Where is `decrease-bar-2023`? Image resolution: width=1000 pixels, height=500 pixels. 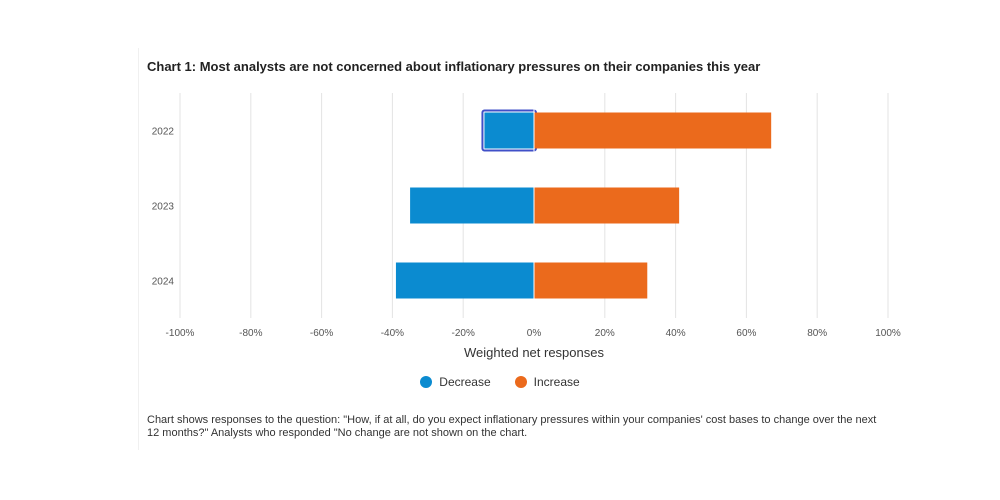
decrease-bar-2023 is located at coordinates (472, 205).